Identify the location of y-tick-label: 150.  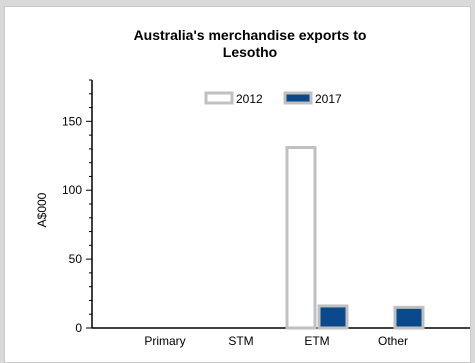
(72, 121).